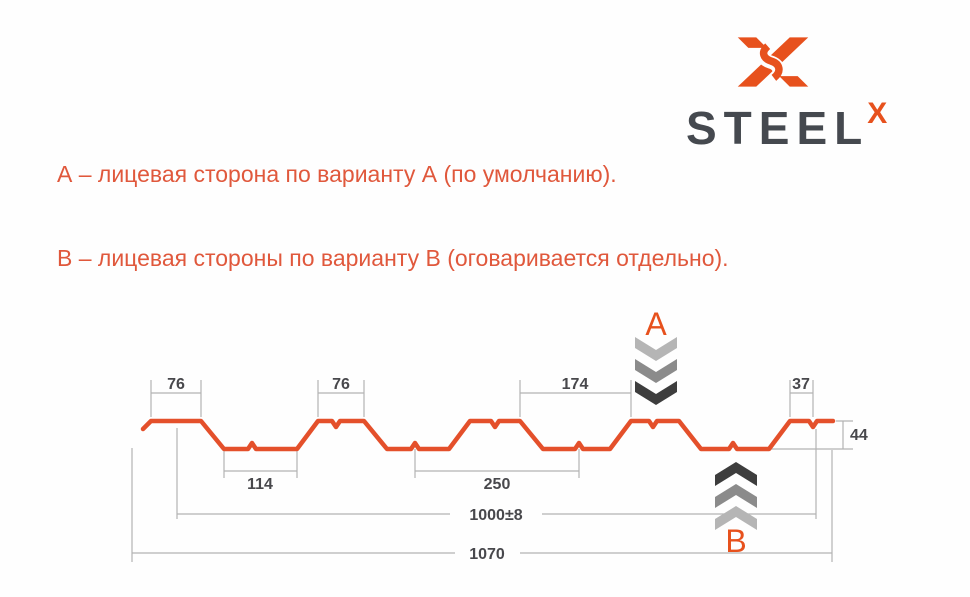  What do you see at coordinates (859, 435) in the screenshot?
I see `dim-label-height: 44` at bounding box center [859, 435].